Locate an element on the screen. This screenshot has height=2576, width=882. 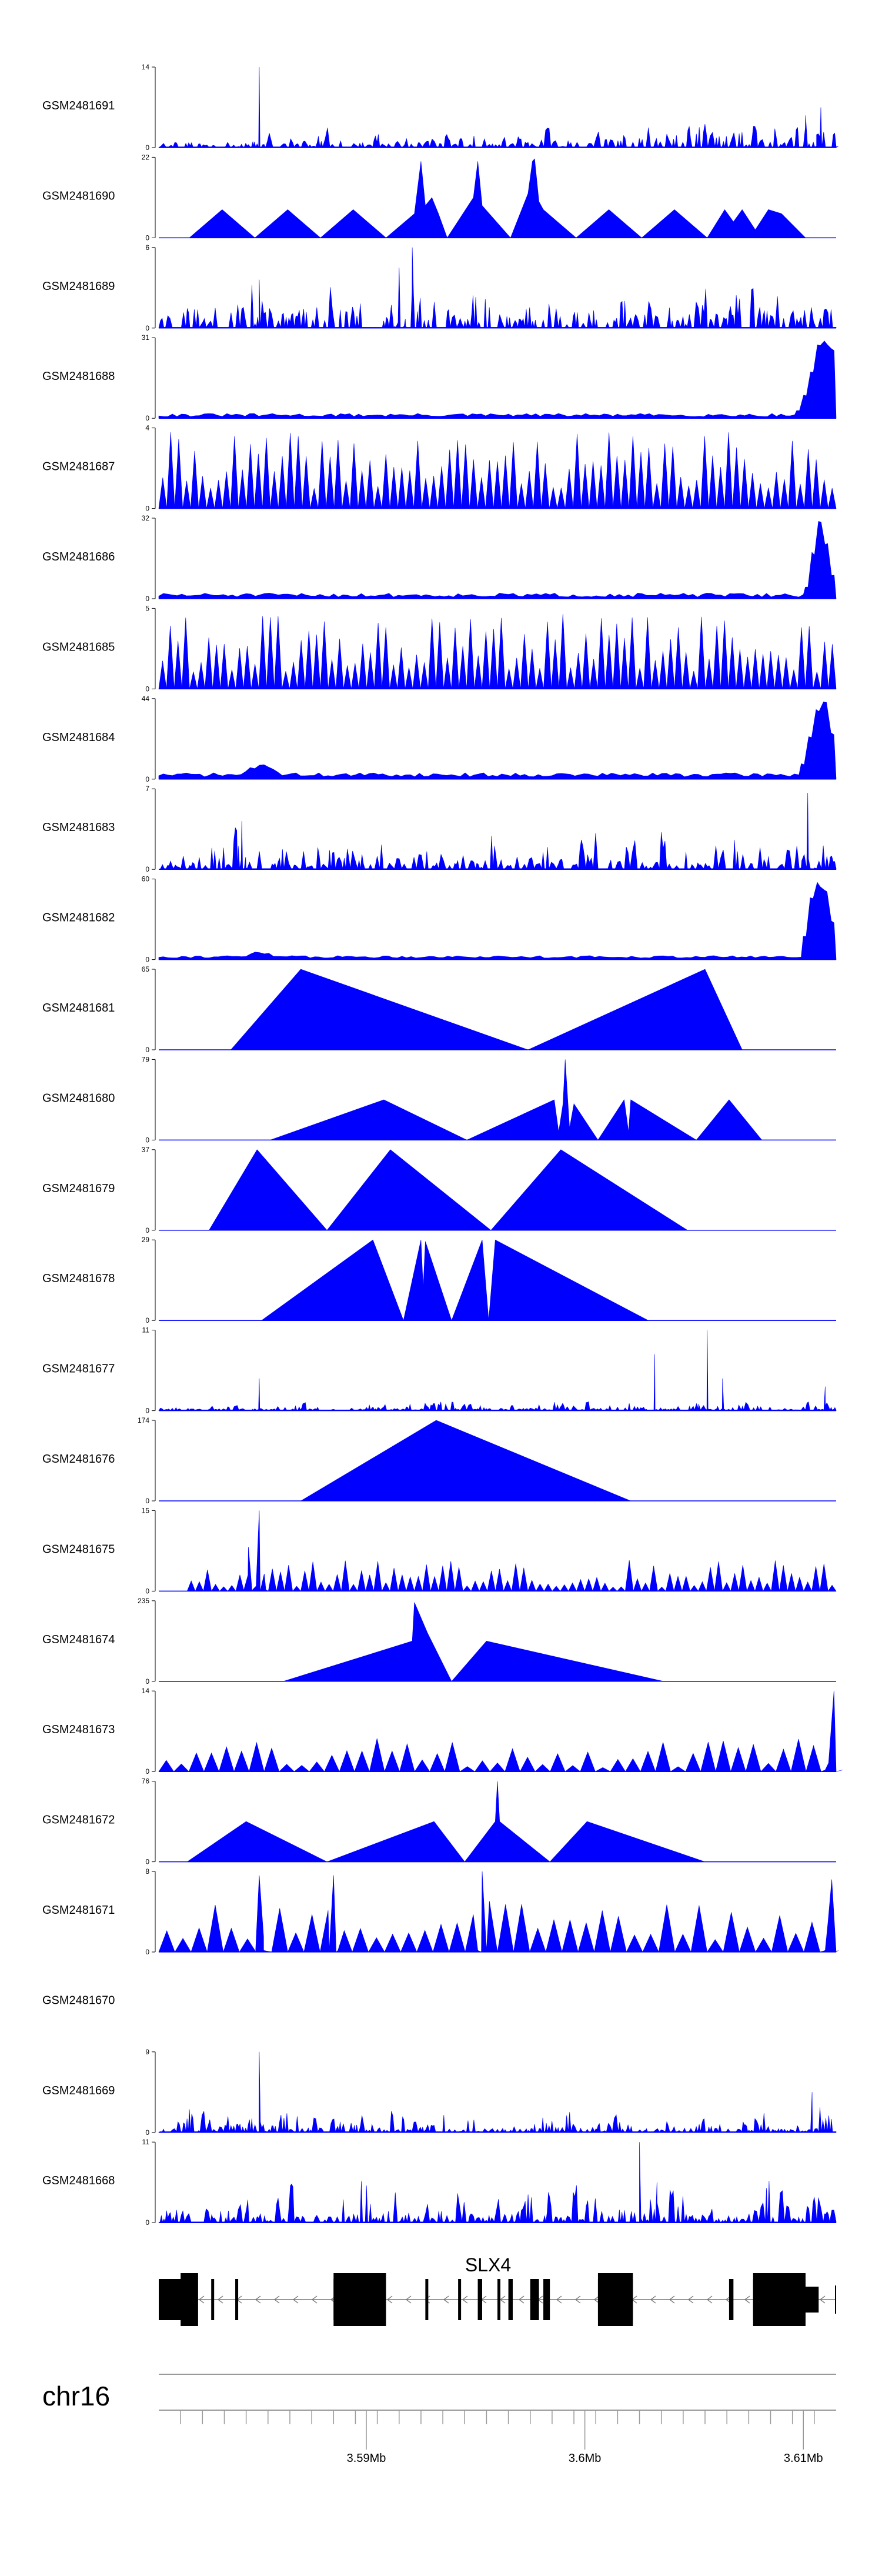
utr-block is located at coordinates (173, 2300).